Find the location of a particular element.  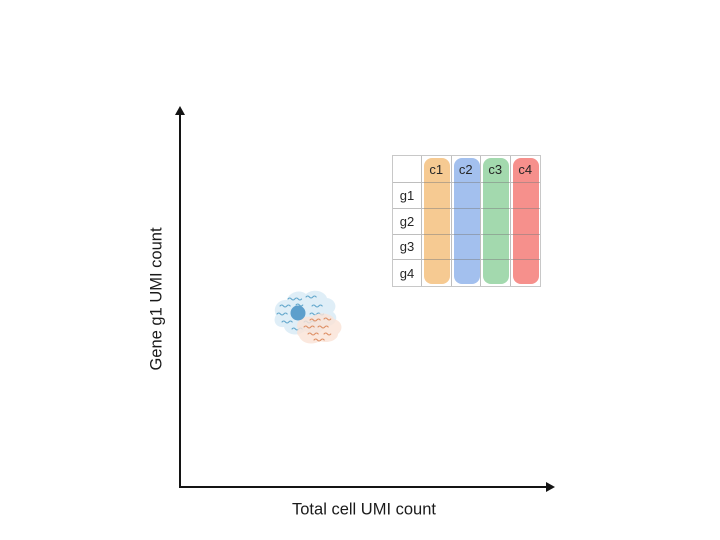

corner-cell is located at coordinates (407, 169).